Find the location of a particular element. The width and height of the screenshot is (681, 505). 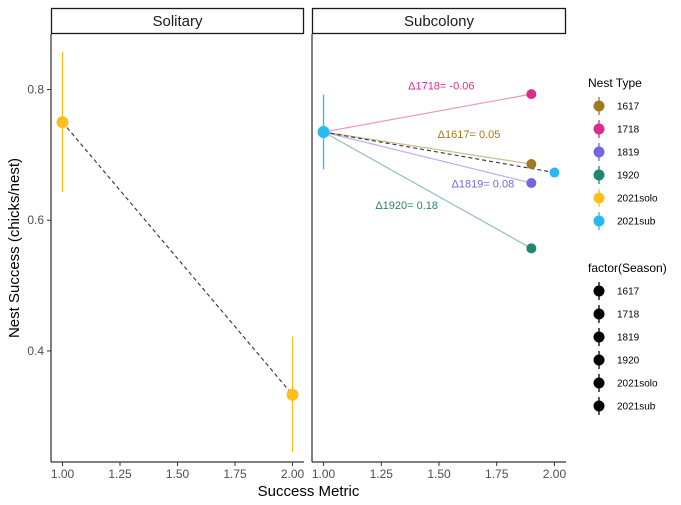

annotation-1819: Δ1819= 0.08 is located at coordinates (483, 185).